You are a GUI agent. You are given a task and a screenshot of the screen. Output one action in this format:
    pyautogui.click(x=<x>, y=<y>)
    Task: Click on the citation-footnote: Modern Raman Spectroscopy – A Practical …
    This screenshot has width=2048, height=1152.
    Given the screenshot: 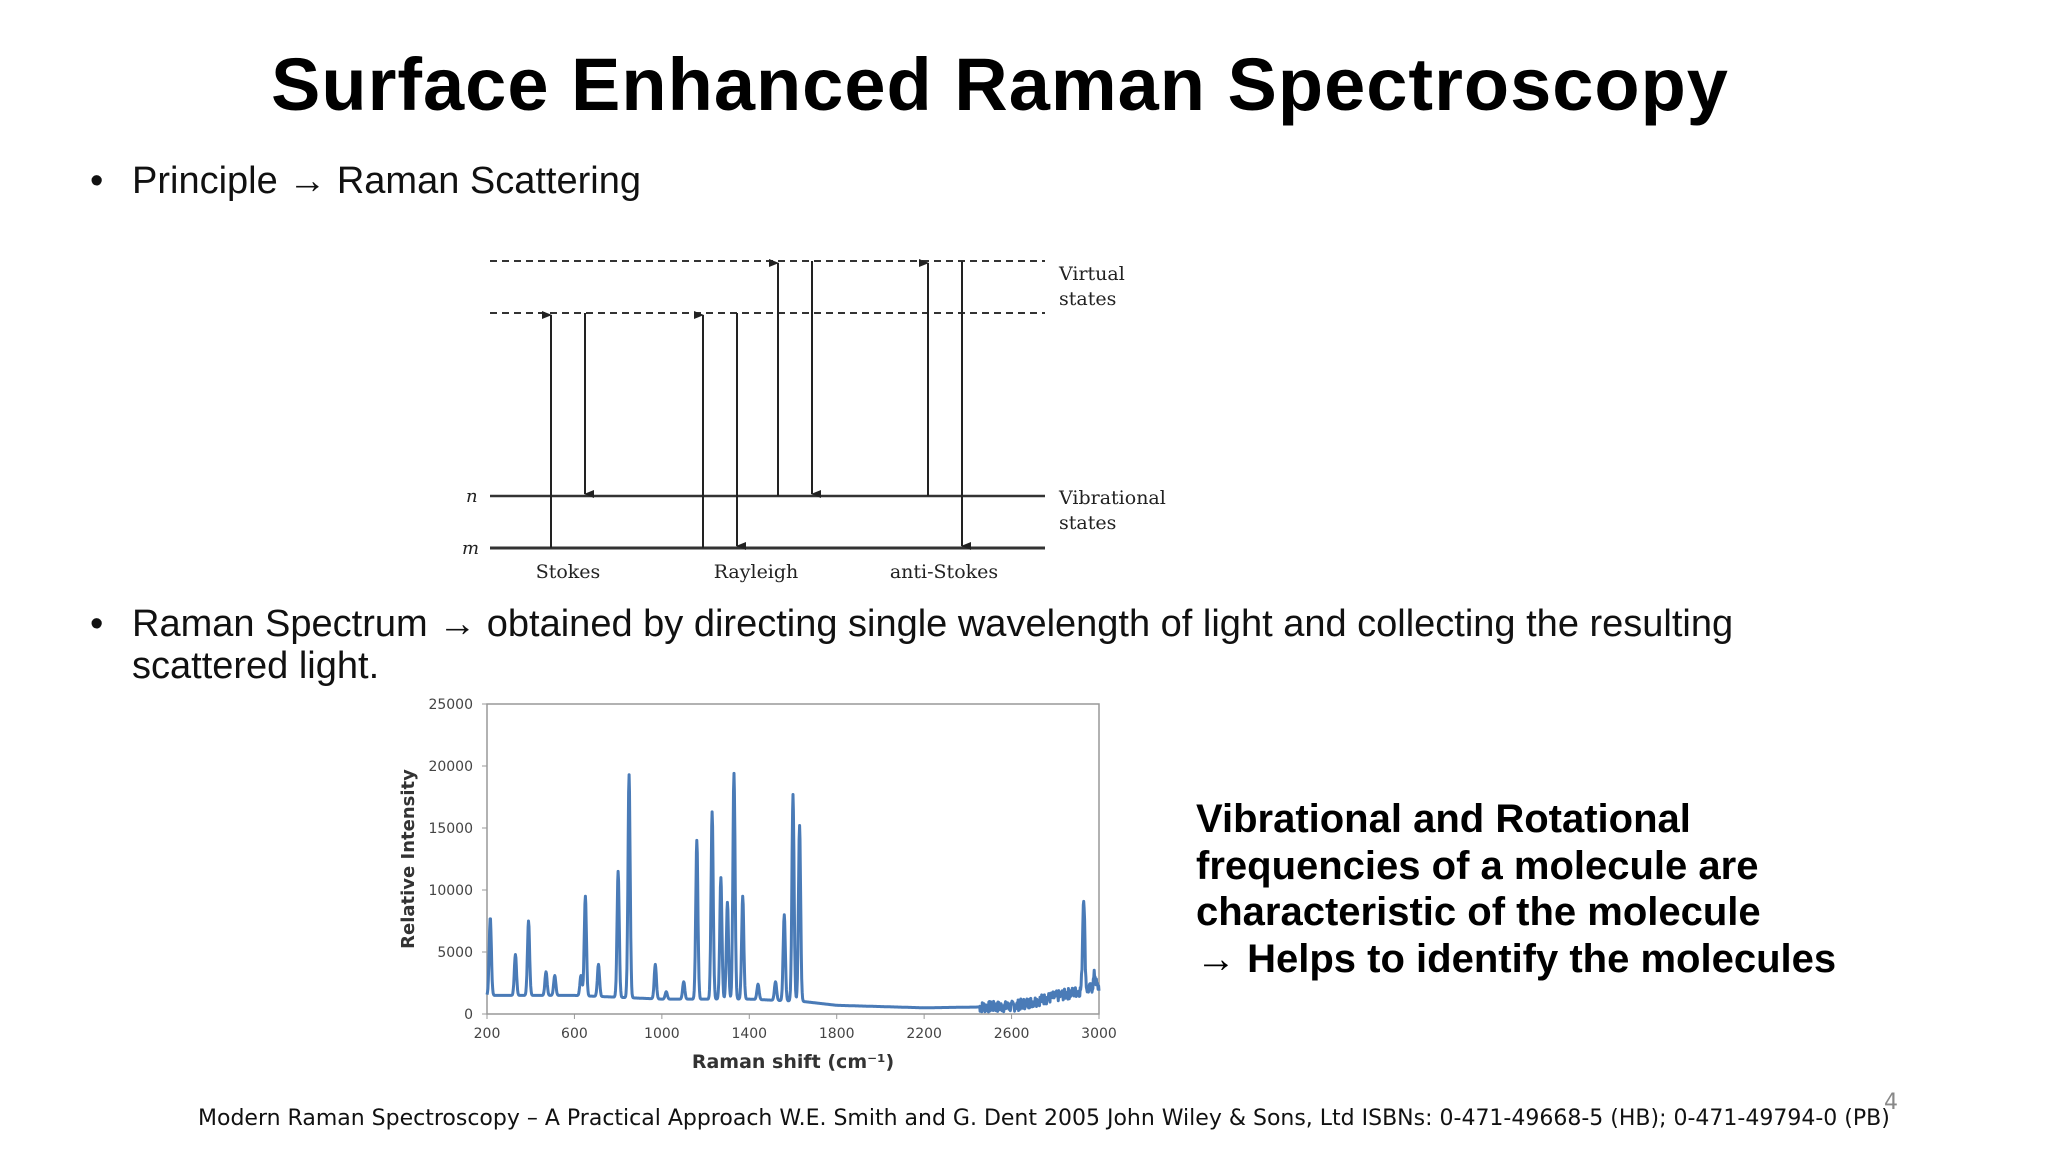 What is the action you would take?
    pyautogui.click(x=1044, y=1118)
    